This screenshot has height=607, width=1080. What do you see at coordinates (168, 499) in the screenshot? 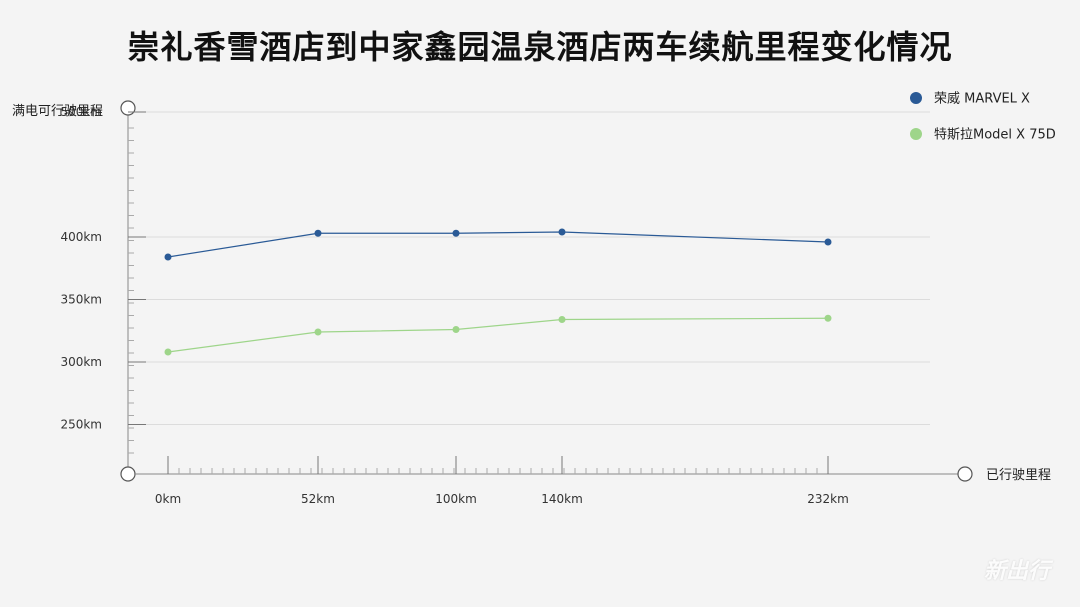
I see `x-tick-label: 0km` at bounding box center [168, 499].